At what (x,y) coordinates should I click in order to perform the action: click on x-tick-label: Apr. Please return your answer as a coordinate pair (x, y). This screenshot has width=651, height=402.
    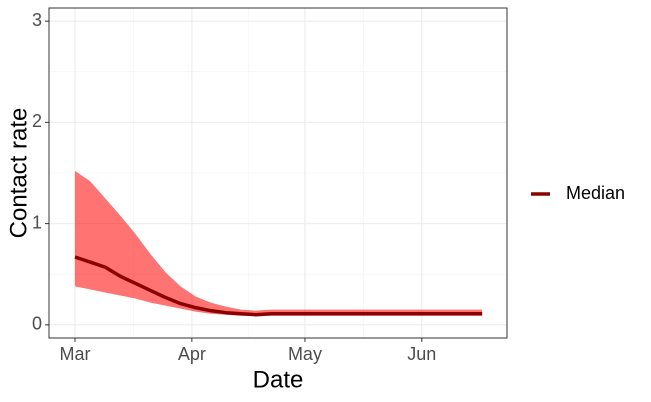
    Looking at the image, I should click on (192, 354).